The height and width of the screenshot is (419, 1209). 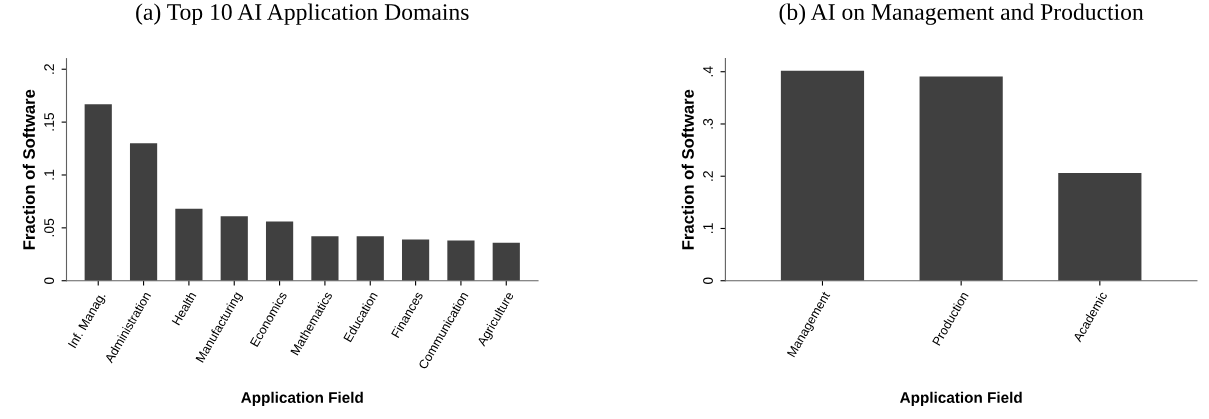 I want to click on y-tick-label: .4, so click(x=708, y=71).